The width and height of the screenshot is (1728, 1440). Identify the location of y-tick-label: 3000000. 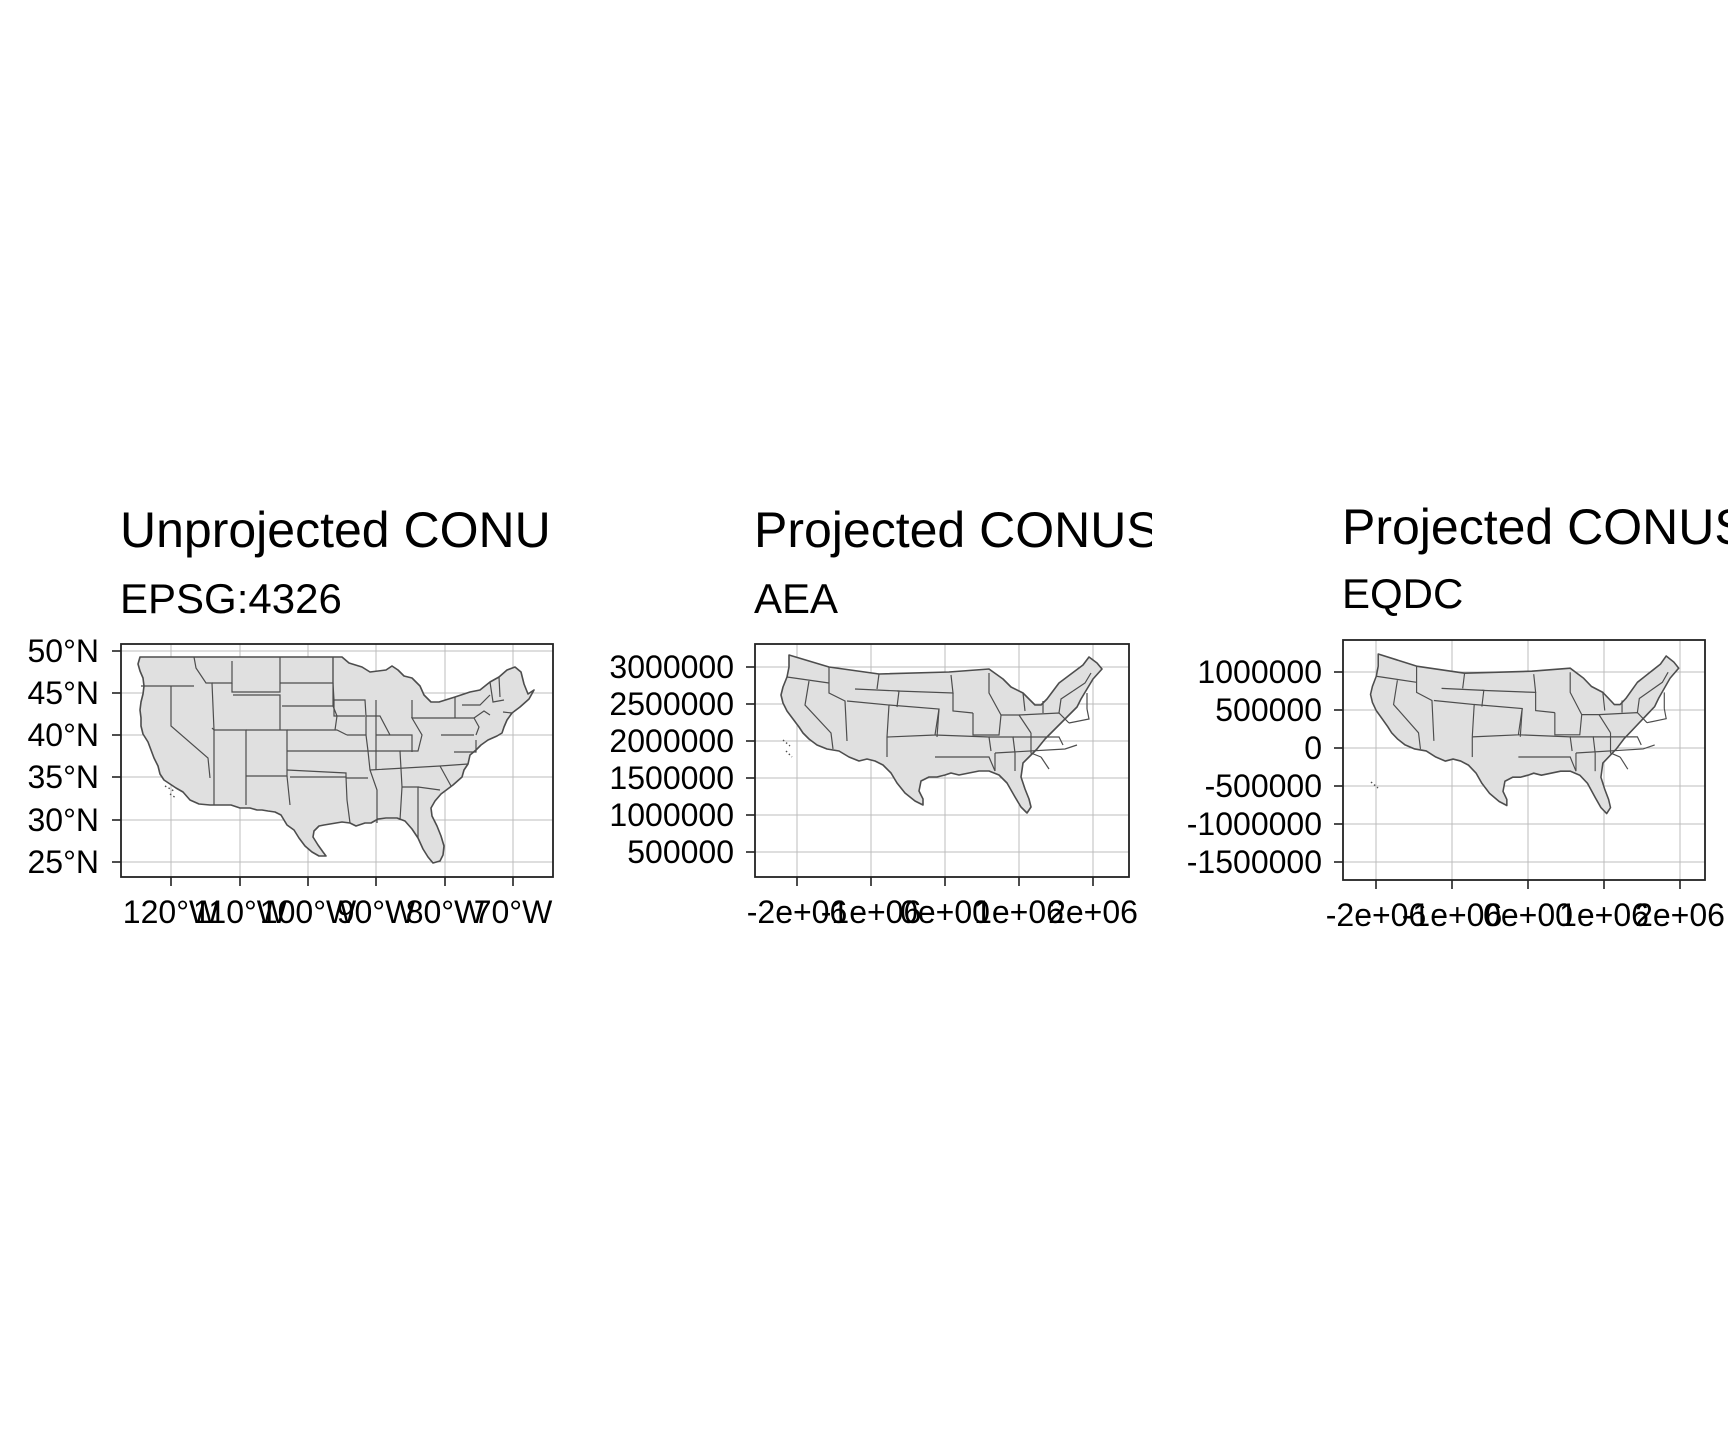
(671, 667).